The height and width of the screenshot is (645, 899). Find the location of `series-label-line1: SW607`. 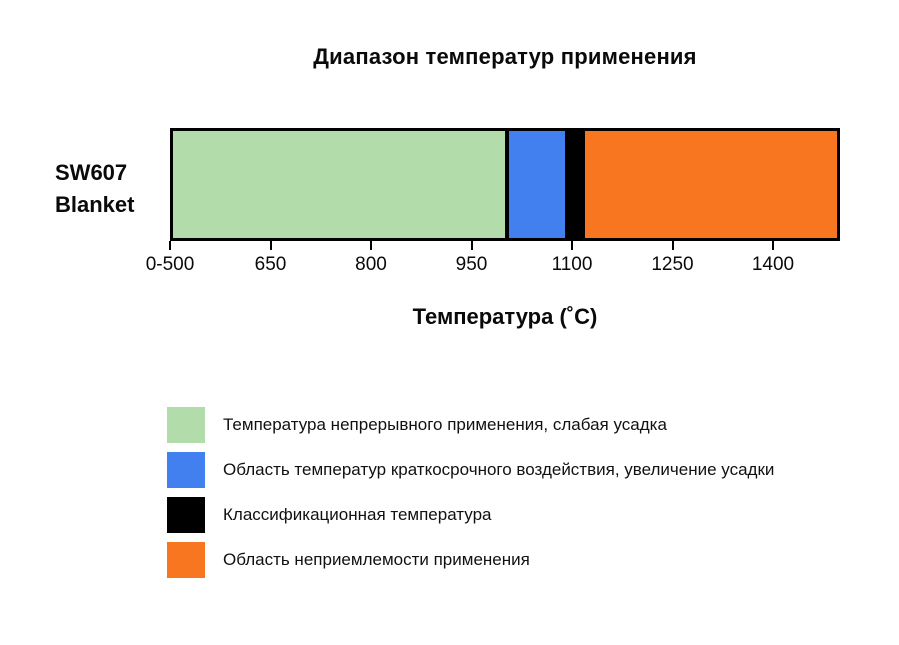

series-label-line1: SW607 is located at coordinates (91, 172).